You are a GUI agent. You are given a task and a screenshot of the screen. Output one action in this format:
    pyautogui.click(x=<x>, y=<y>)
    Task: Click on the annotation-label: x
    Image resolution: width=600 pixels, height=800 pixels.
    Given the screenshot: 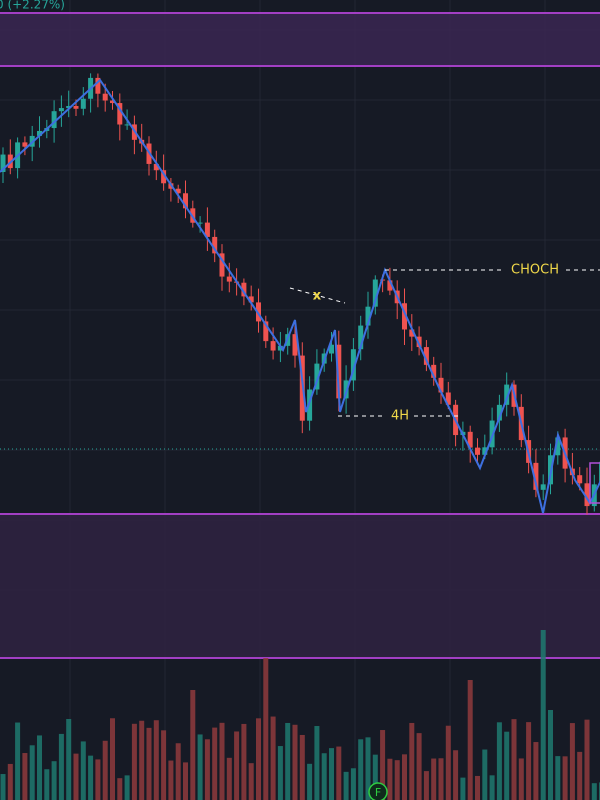 What is the action you would take?
    pyautogui.click(x=317, y=296)
    